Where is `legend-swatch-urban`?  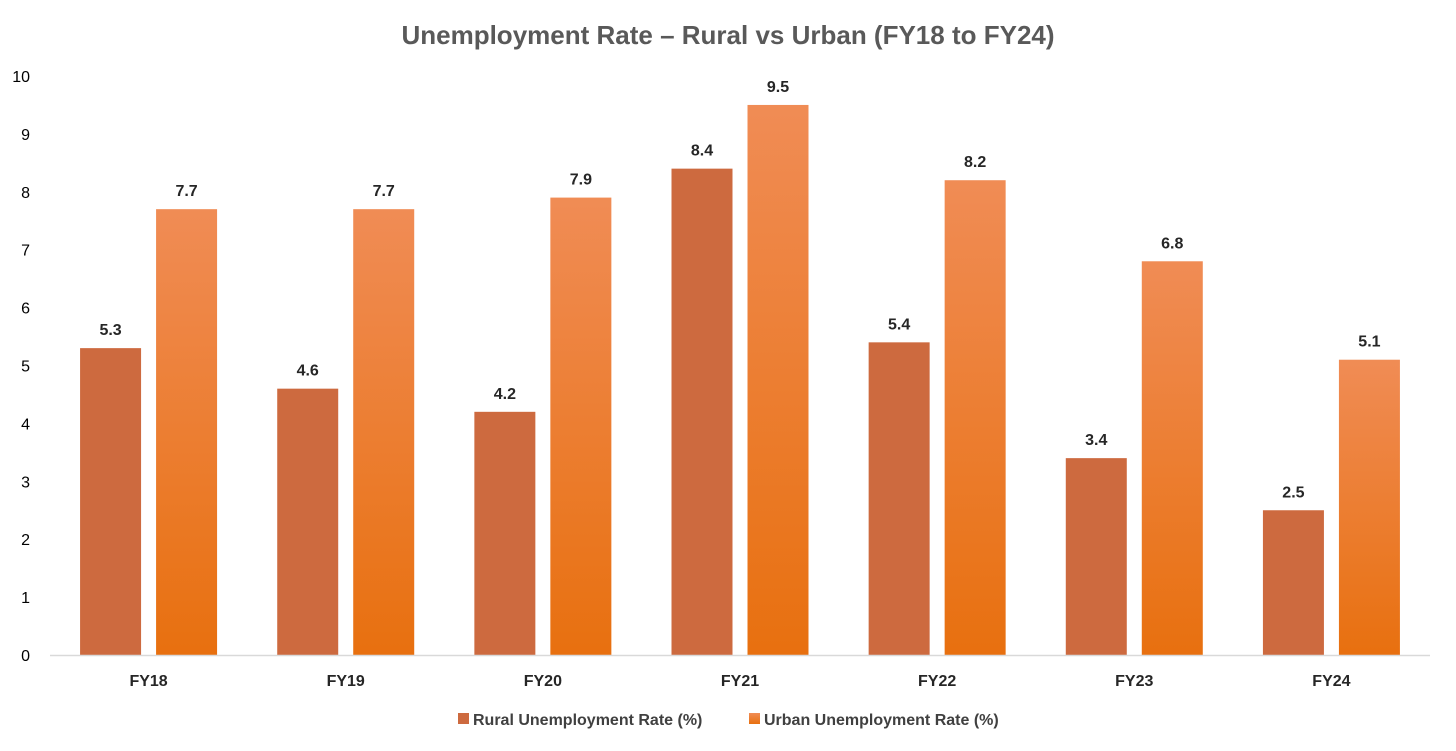 legend-swatch-urban is located at coordinates (754, 718).